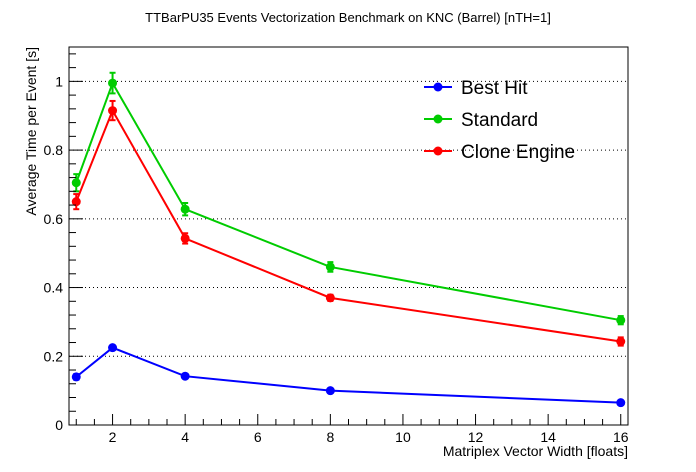 Image resolution: width=696 pixels, height=472 pixels. I want to click on x-tick-label: 2, so click(113, 437).